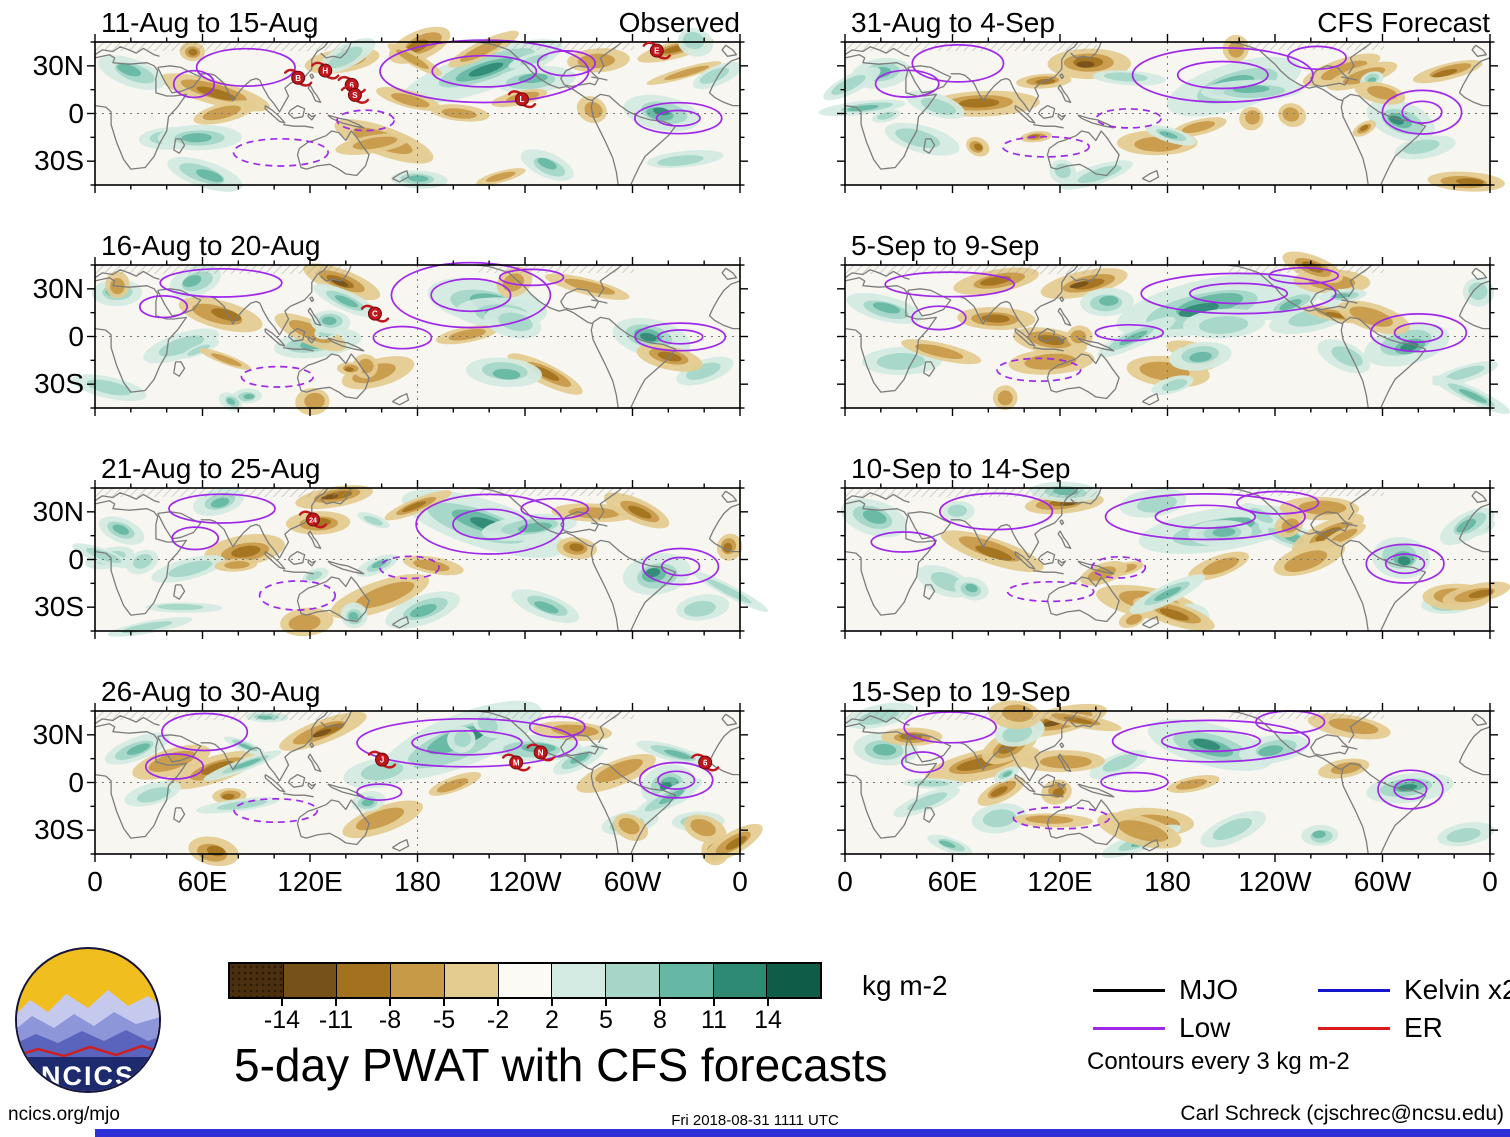  I want to click on map-panel: 31-Aug to 4-Sep CFS Forecast, so click(1161, 99).